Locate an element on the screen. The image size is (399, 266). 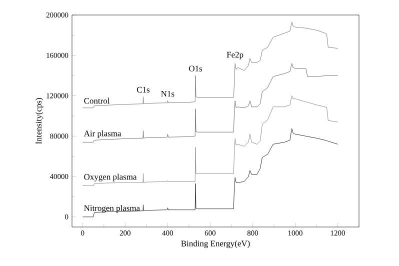
series-label: Oxygen plasma is located at coordinates (110, 178).